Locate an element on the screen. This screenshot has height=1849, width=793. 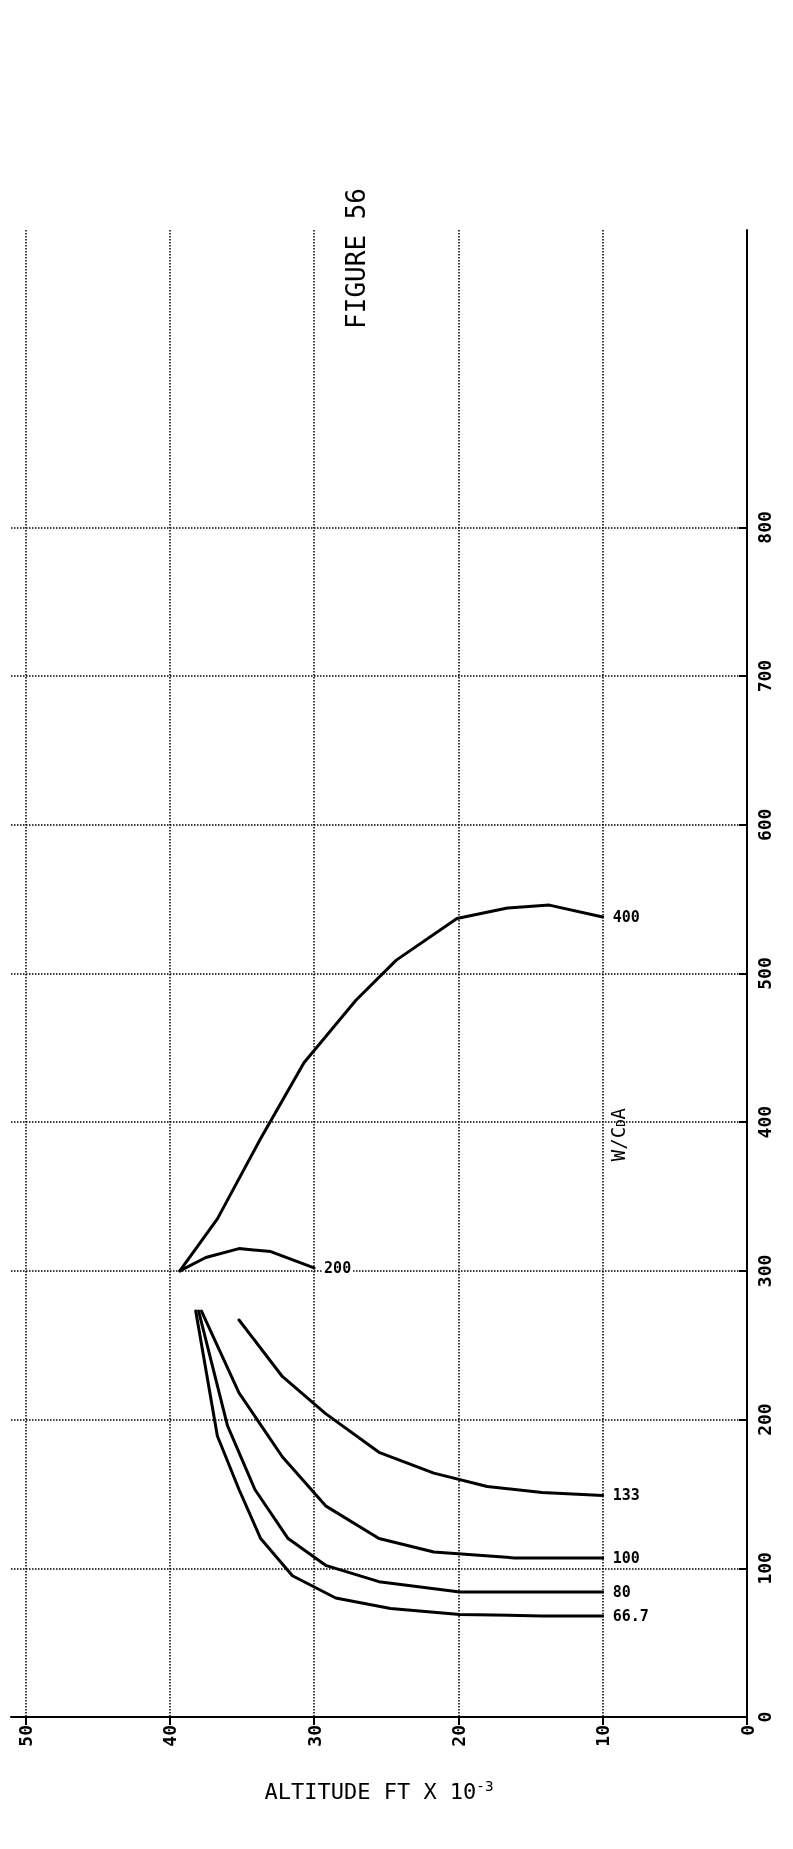
series-label: 66.7 is located at coordinates (630, 1615).